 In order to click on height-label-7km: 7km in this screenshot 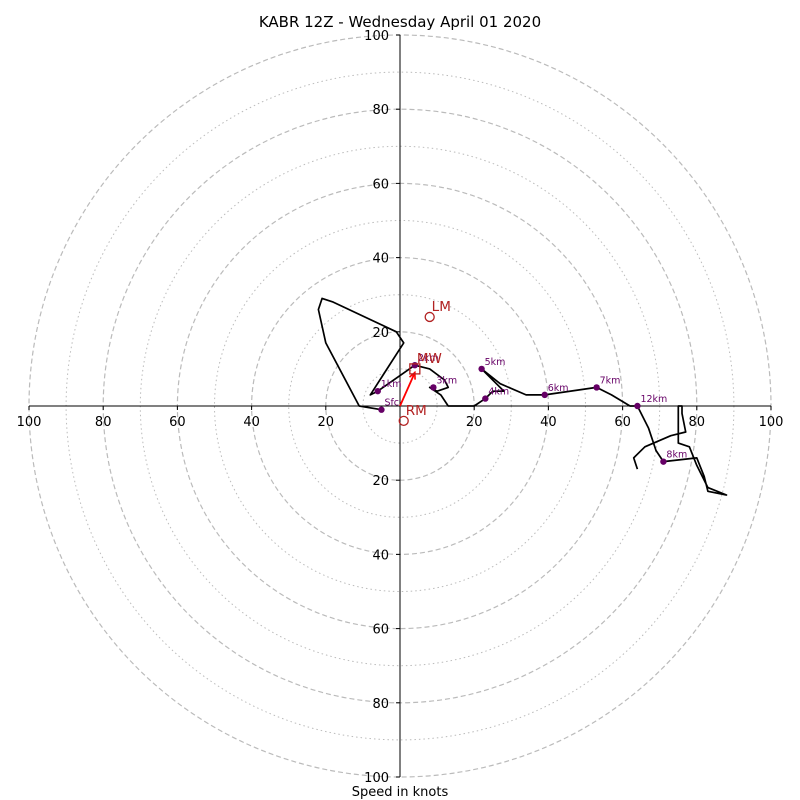, I will do `click(610, 380)`.